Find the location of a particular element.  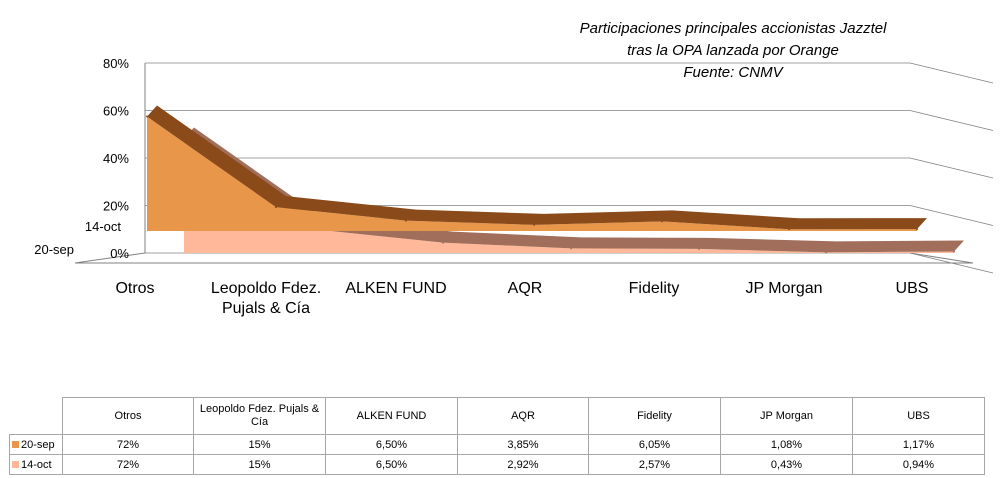

y-tick-label: 60% is located at coordinates (116, 111).